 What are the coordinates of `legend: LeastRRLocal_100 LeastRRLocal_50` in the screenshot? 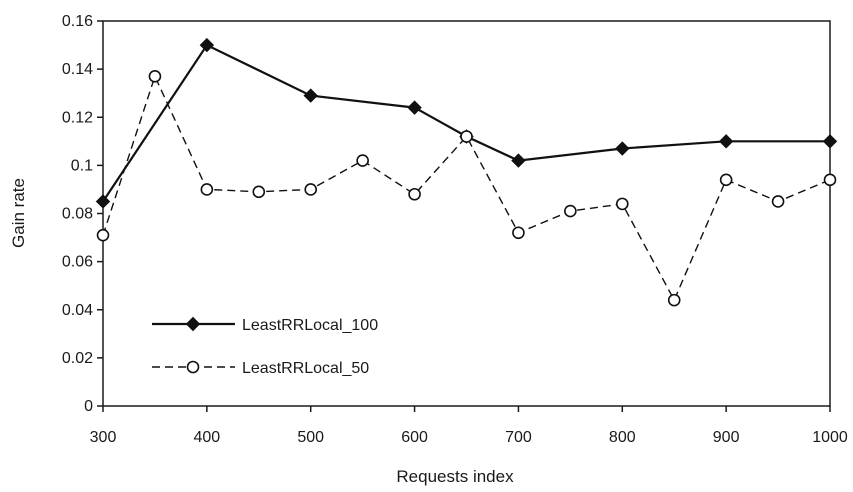 It's located at (265, 346).